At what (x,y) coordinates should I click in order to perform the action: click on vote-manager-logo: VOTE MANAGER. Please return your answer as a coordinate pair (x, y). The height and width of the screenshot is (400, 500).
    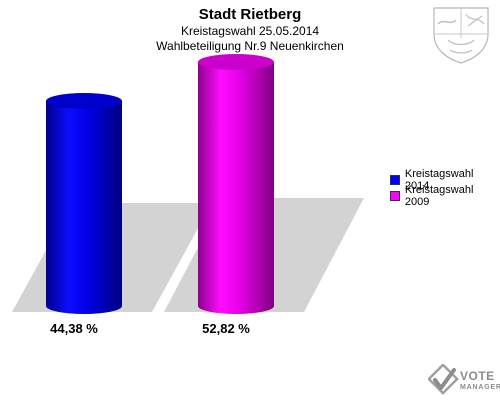
    Looking at the image, I should click on (480, 381).